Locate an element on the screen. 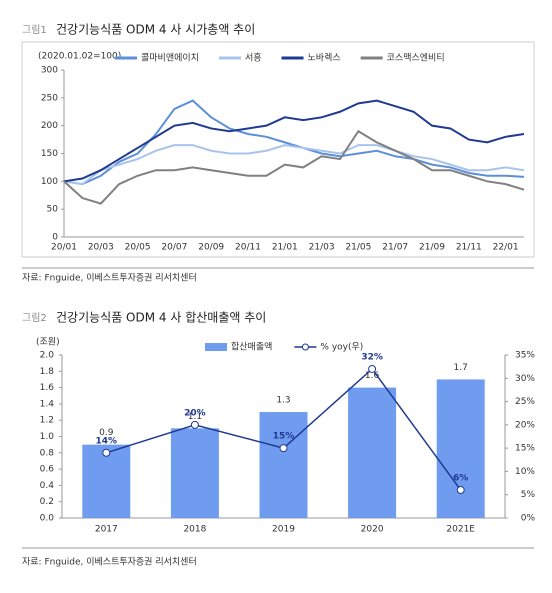  x-tick-label: 21/05 is located at coordinates (358, 248).